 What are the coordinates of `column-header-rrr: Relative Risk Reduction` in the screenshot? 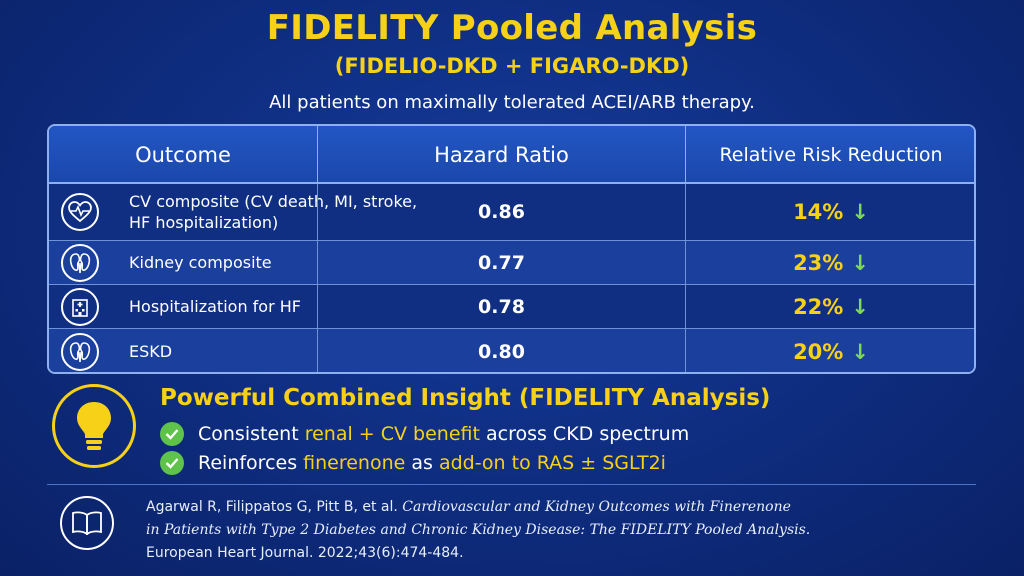 It's located at (829, 155).